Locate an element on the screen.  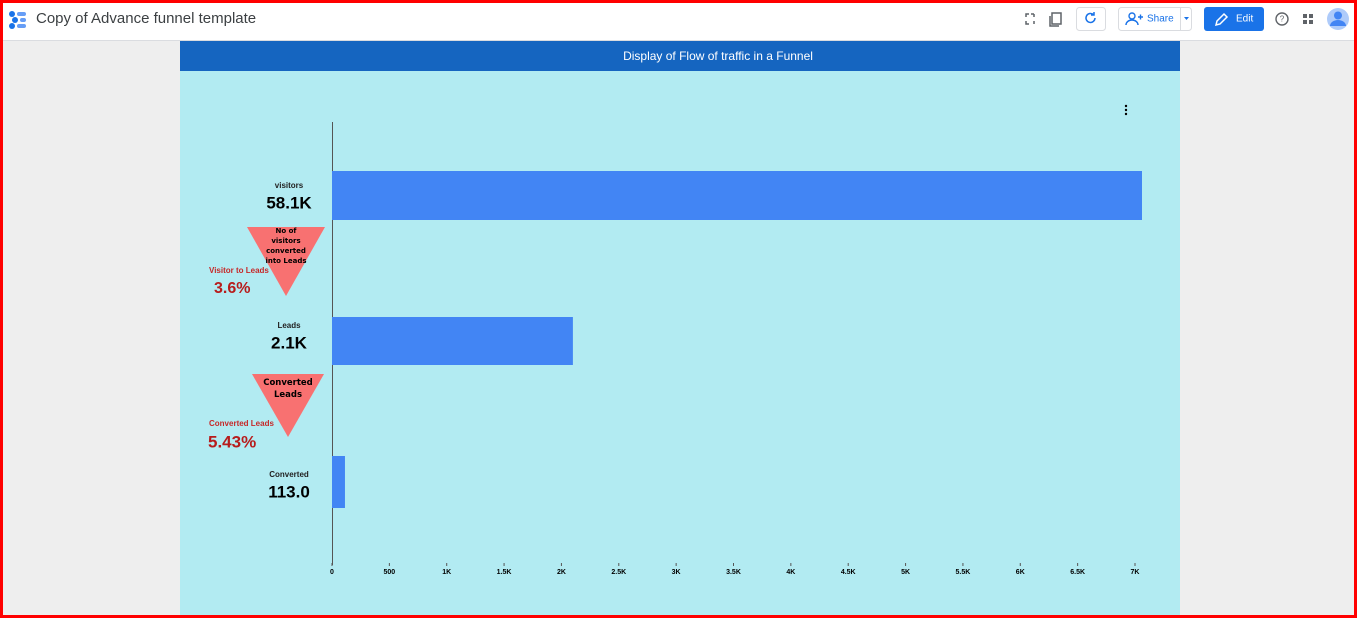
share-label: Share is located at coordinates (1160, 19).